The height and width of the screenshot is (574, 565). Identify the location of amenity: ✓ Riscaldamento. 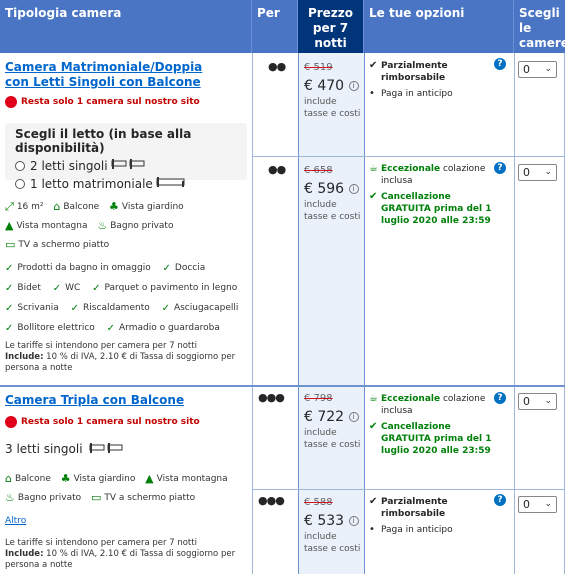
(110, 308).